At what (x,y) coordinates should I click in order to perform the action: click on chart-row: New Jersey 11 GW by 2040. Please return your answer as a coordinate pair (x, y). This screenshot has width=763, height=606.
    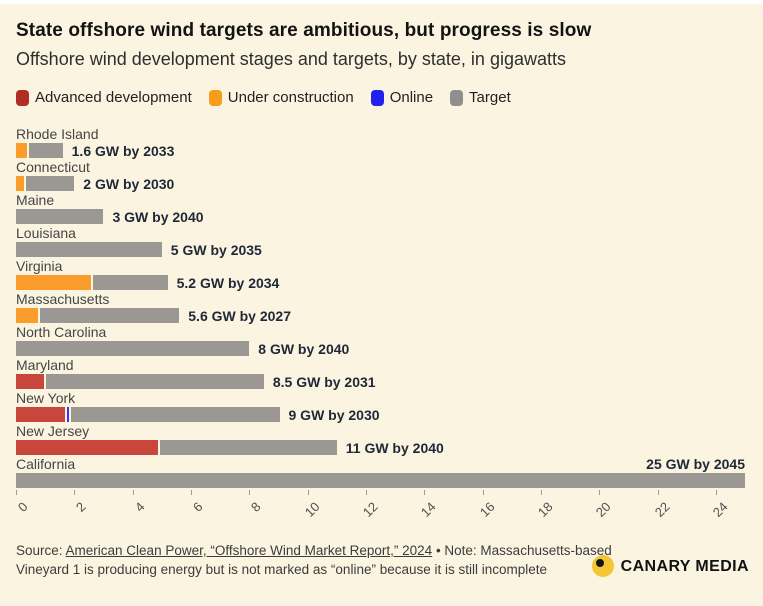
    Looking at the image, I should click on (381, 439).